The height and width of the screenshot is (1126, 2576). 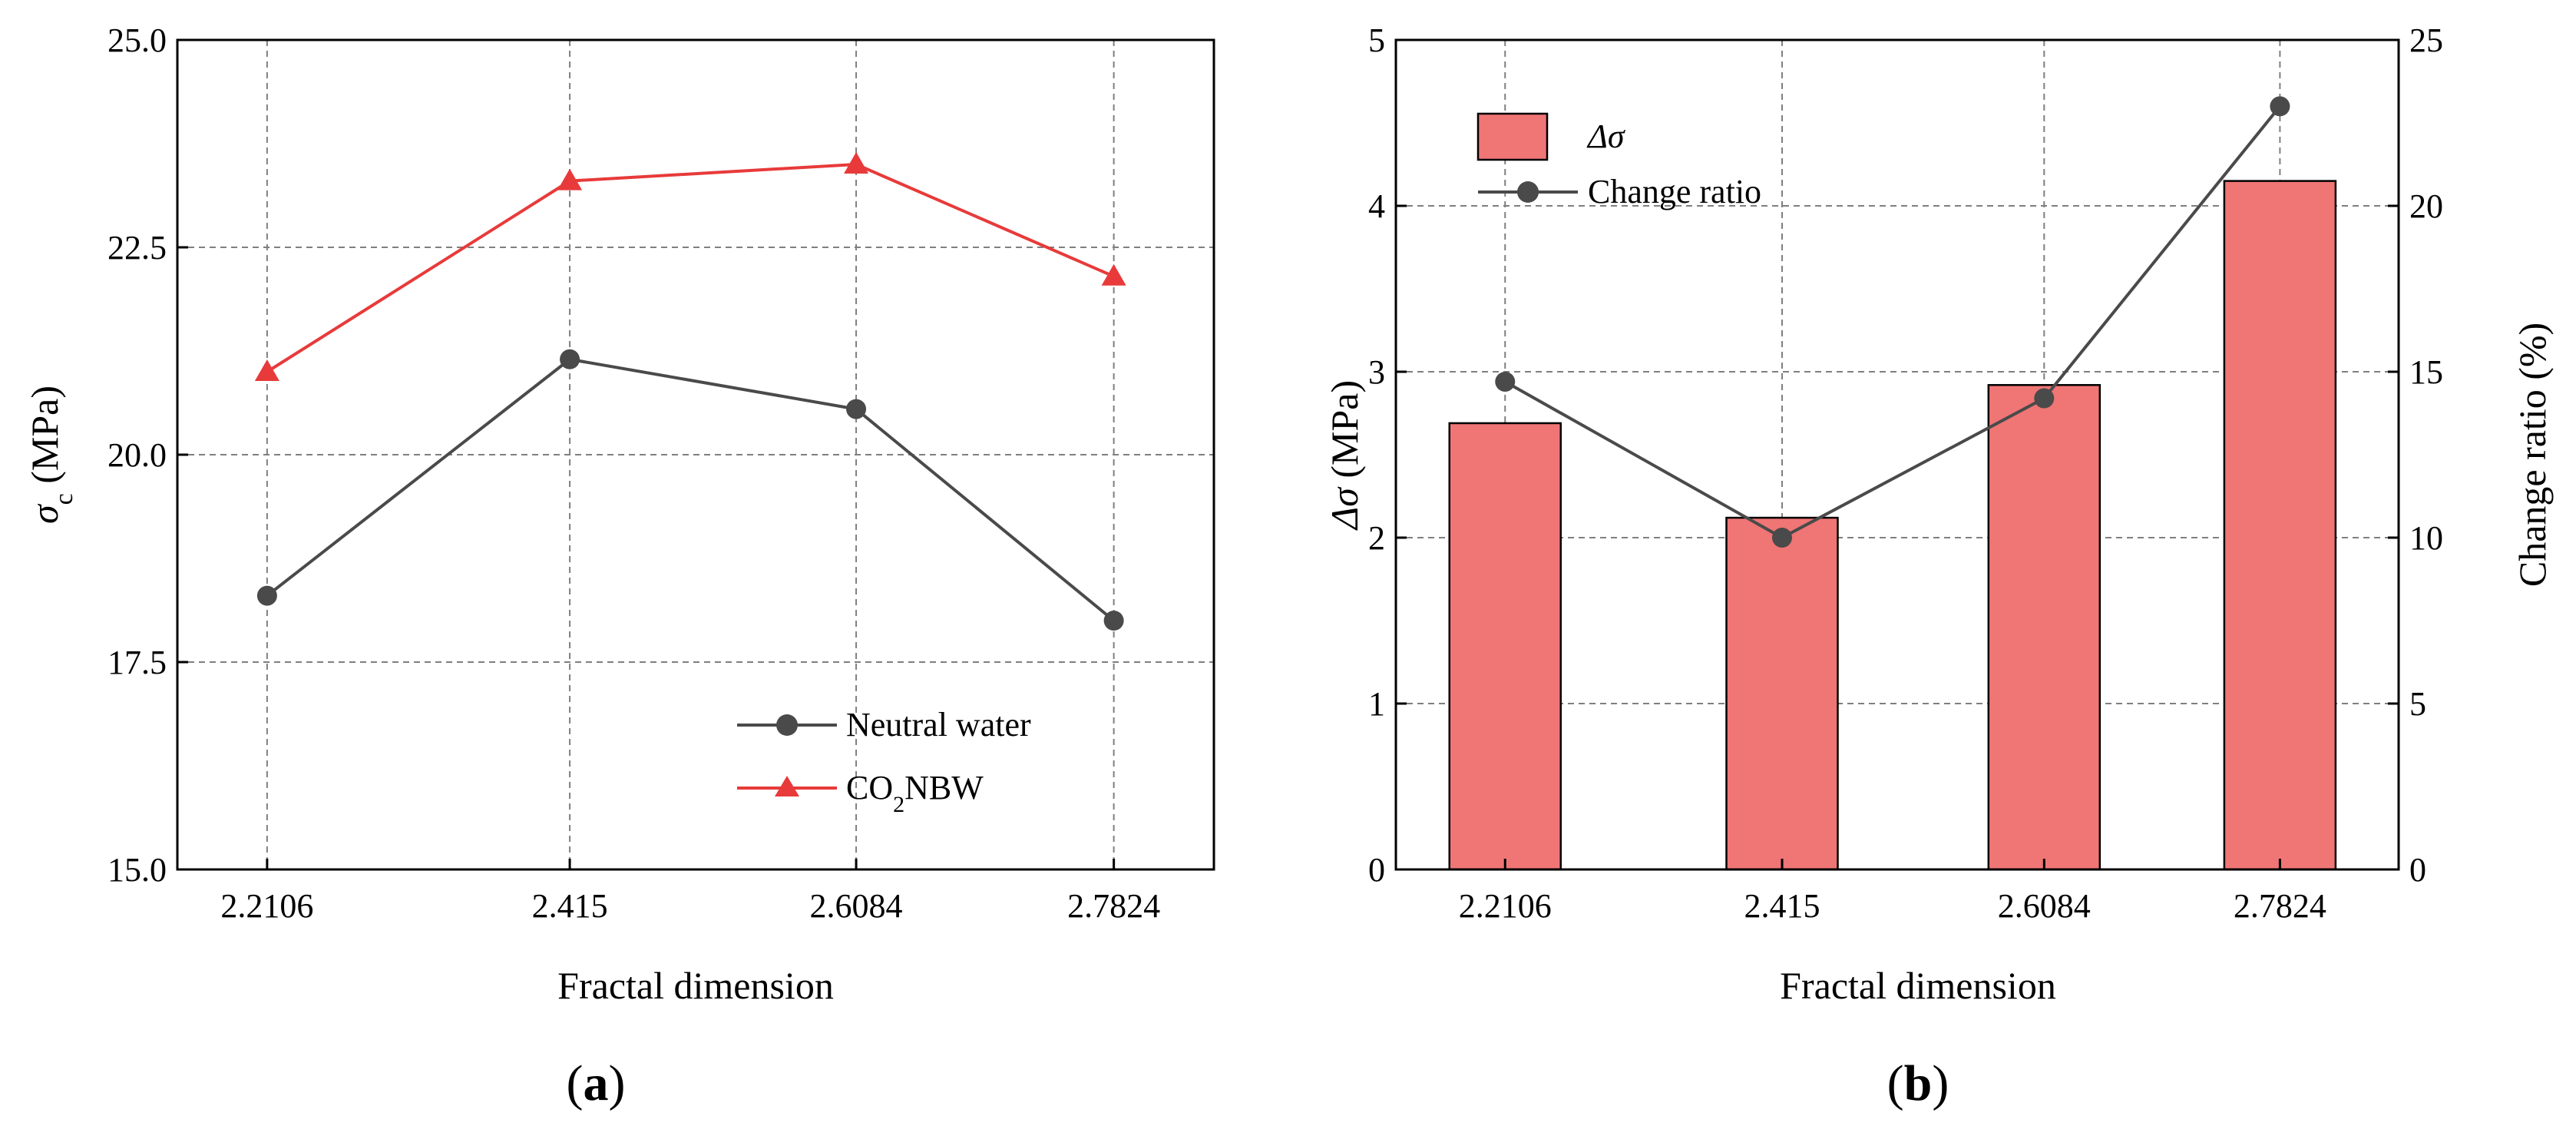 I want to click on y-axis-title-b-left-symbol: Δσ, so click(x=1344, y=508).